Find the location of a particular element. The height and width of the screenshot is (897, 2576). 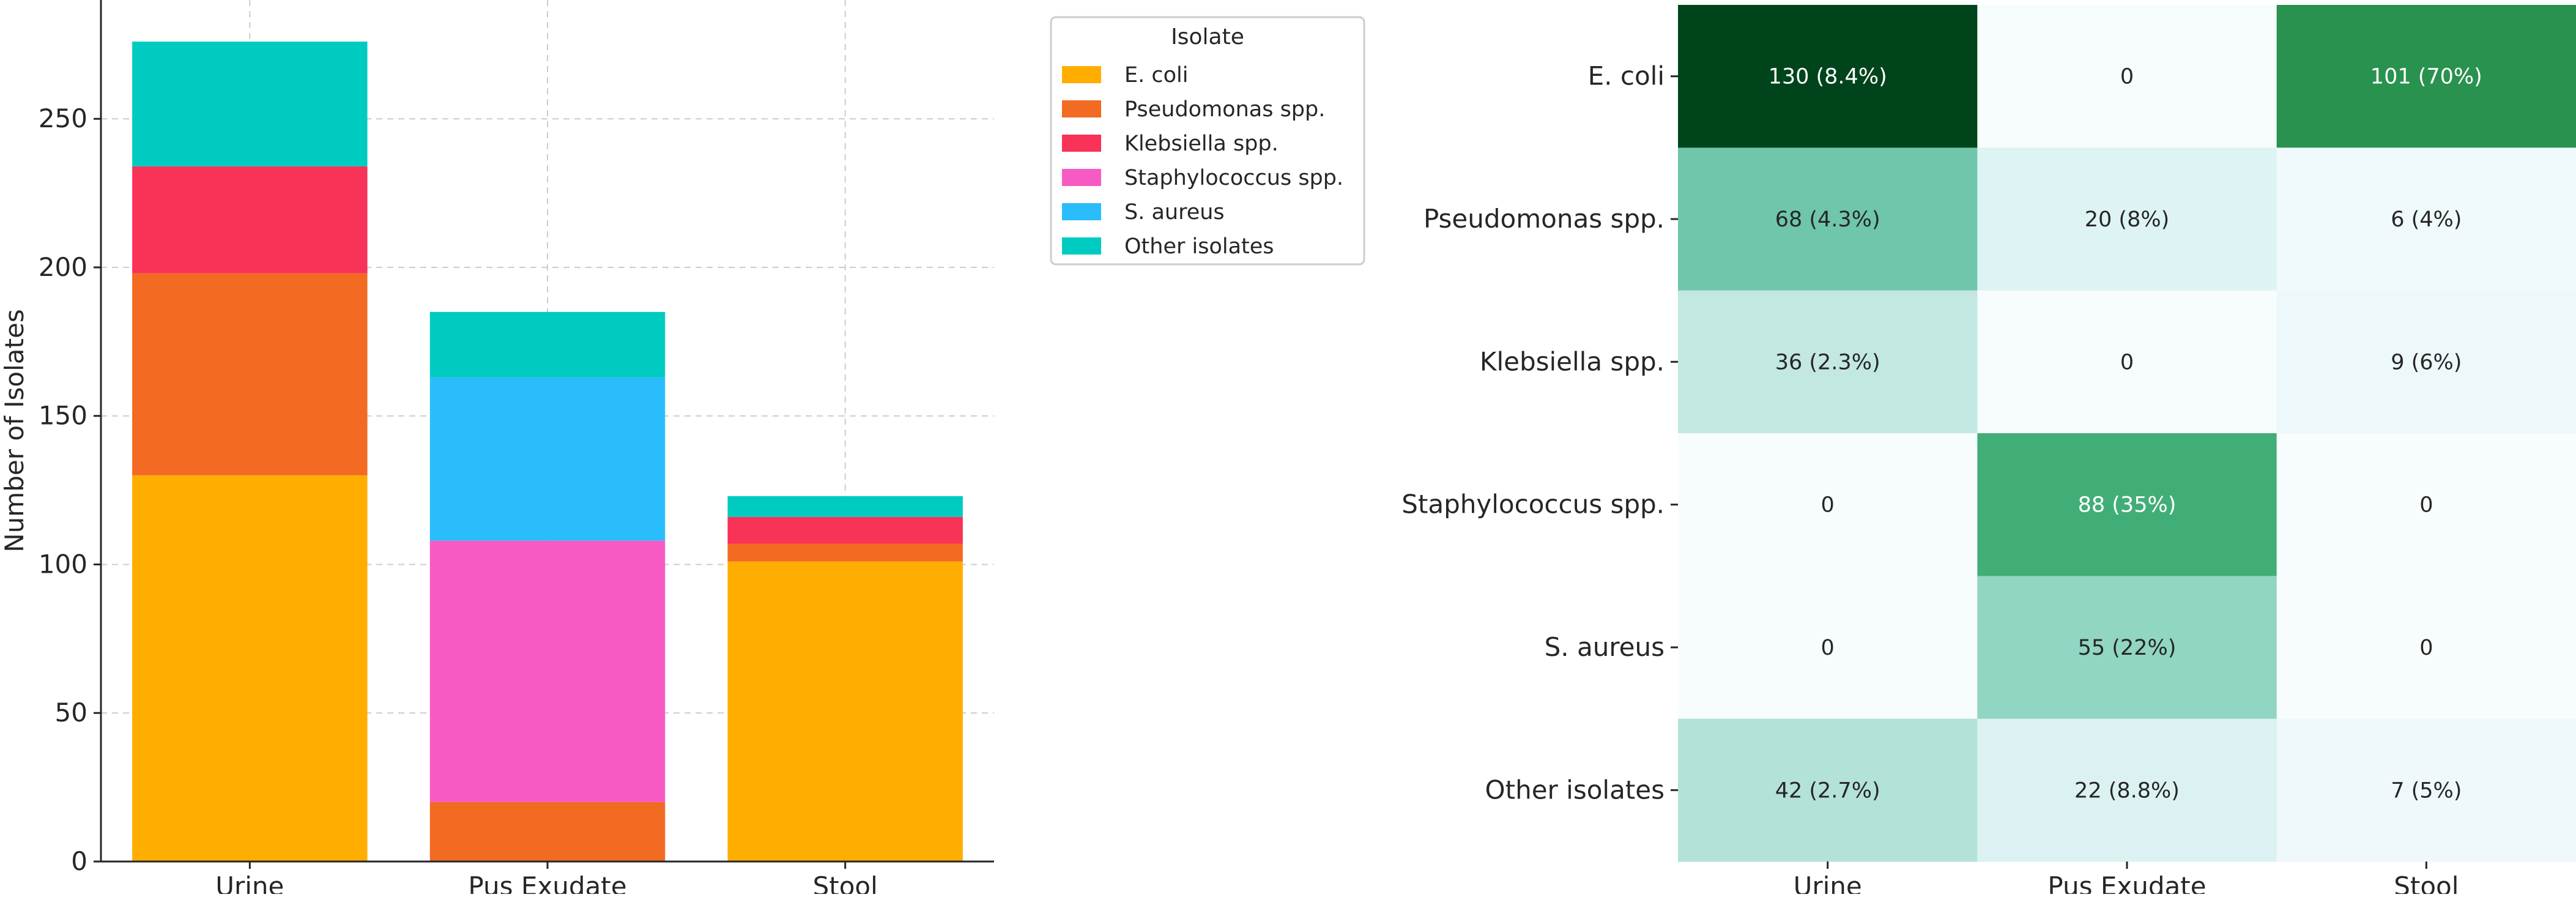

heatmap-cell-label: 36 (2.3%) is located at coordinates (1827, 362).